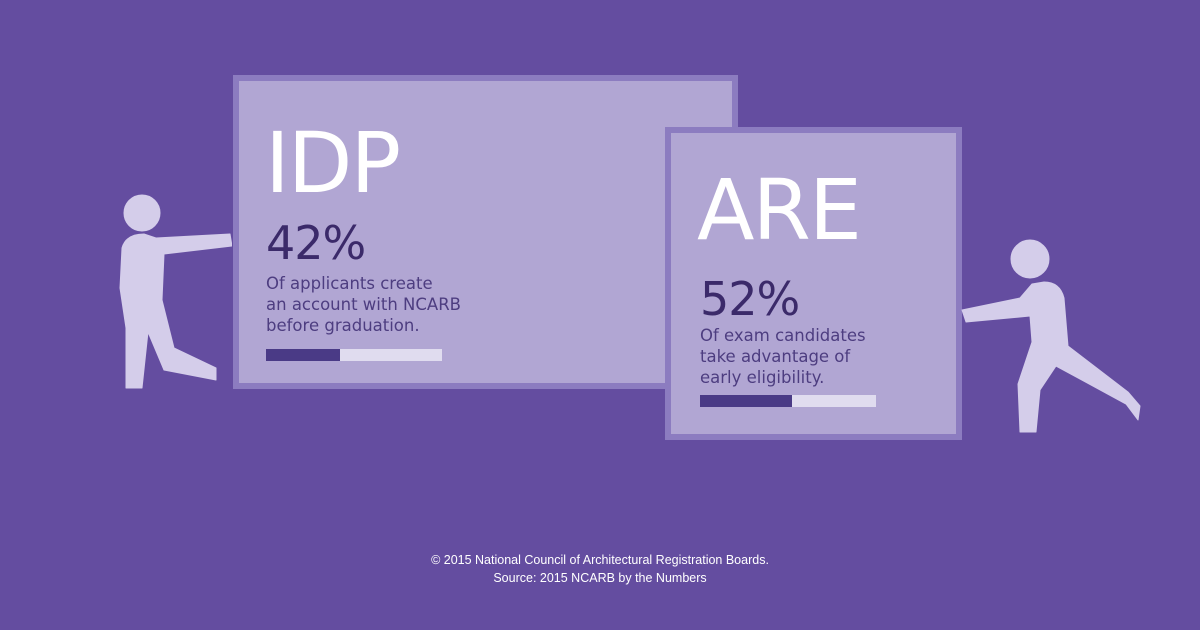 The height and width of the screenshot is (630, 1200). What do you see at coordinates (775, 356) in the screenshot?
I see `are-description-line: take advantage of` at bounding box center [775, 356].